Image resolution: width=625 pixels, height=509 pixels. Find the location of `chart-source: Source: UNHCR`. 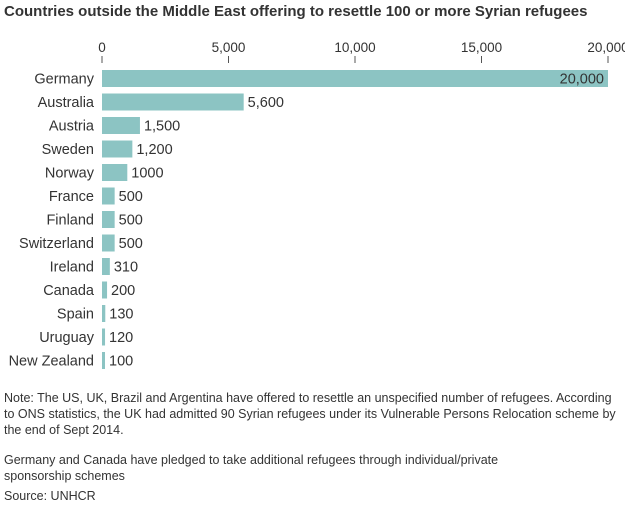

chart-source: Source: UNHCR is located at coordinates (50, 496).